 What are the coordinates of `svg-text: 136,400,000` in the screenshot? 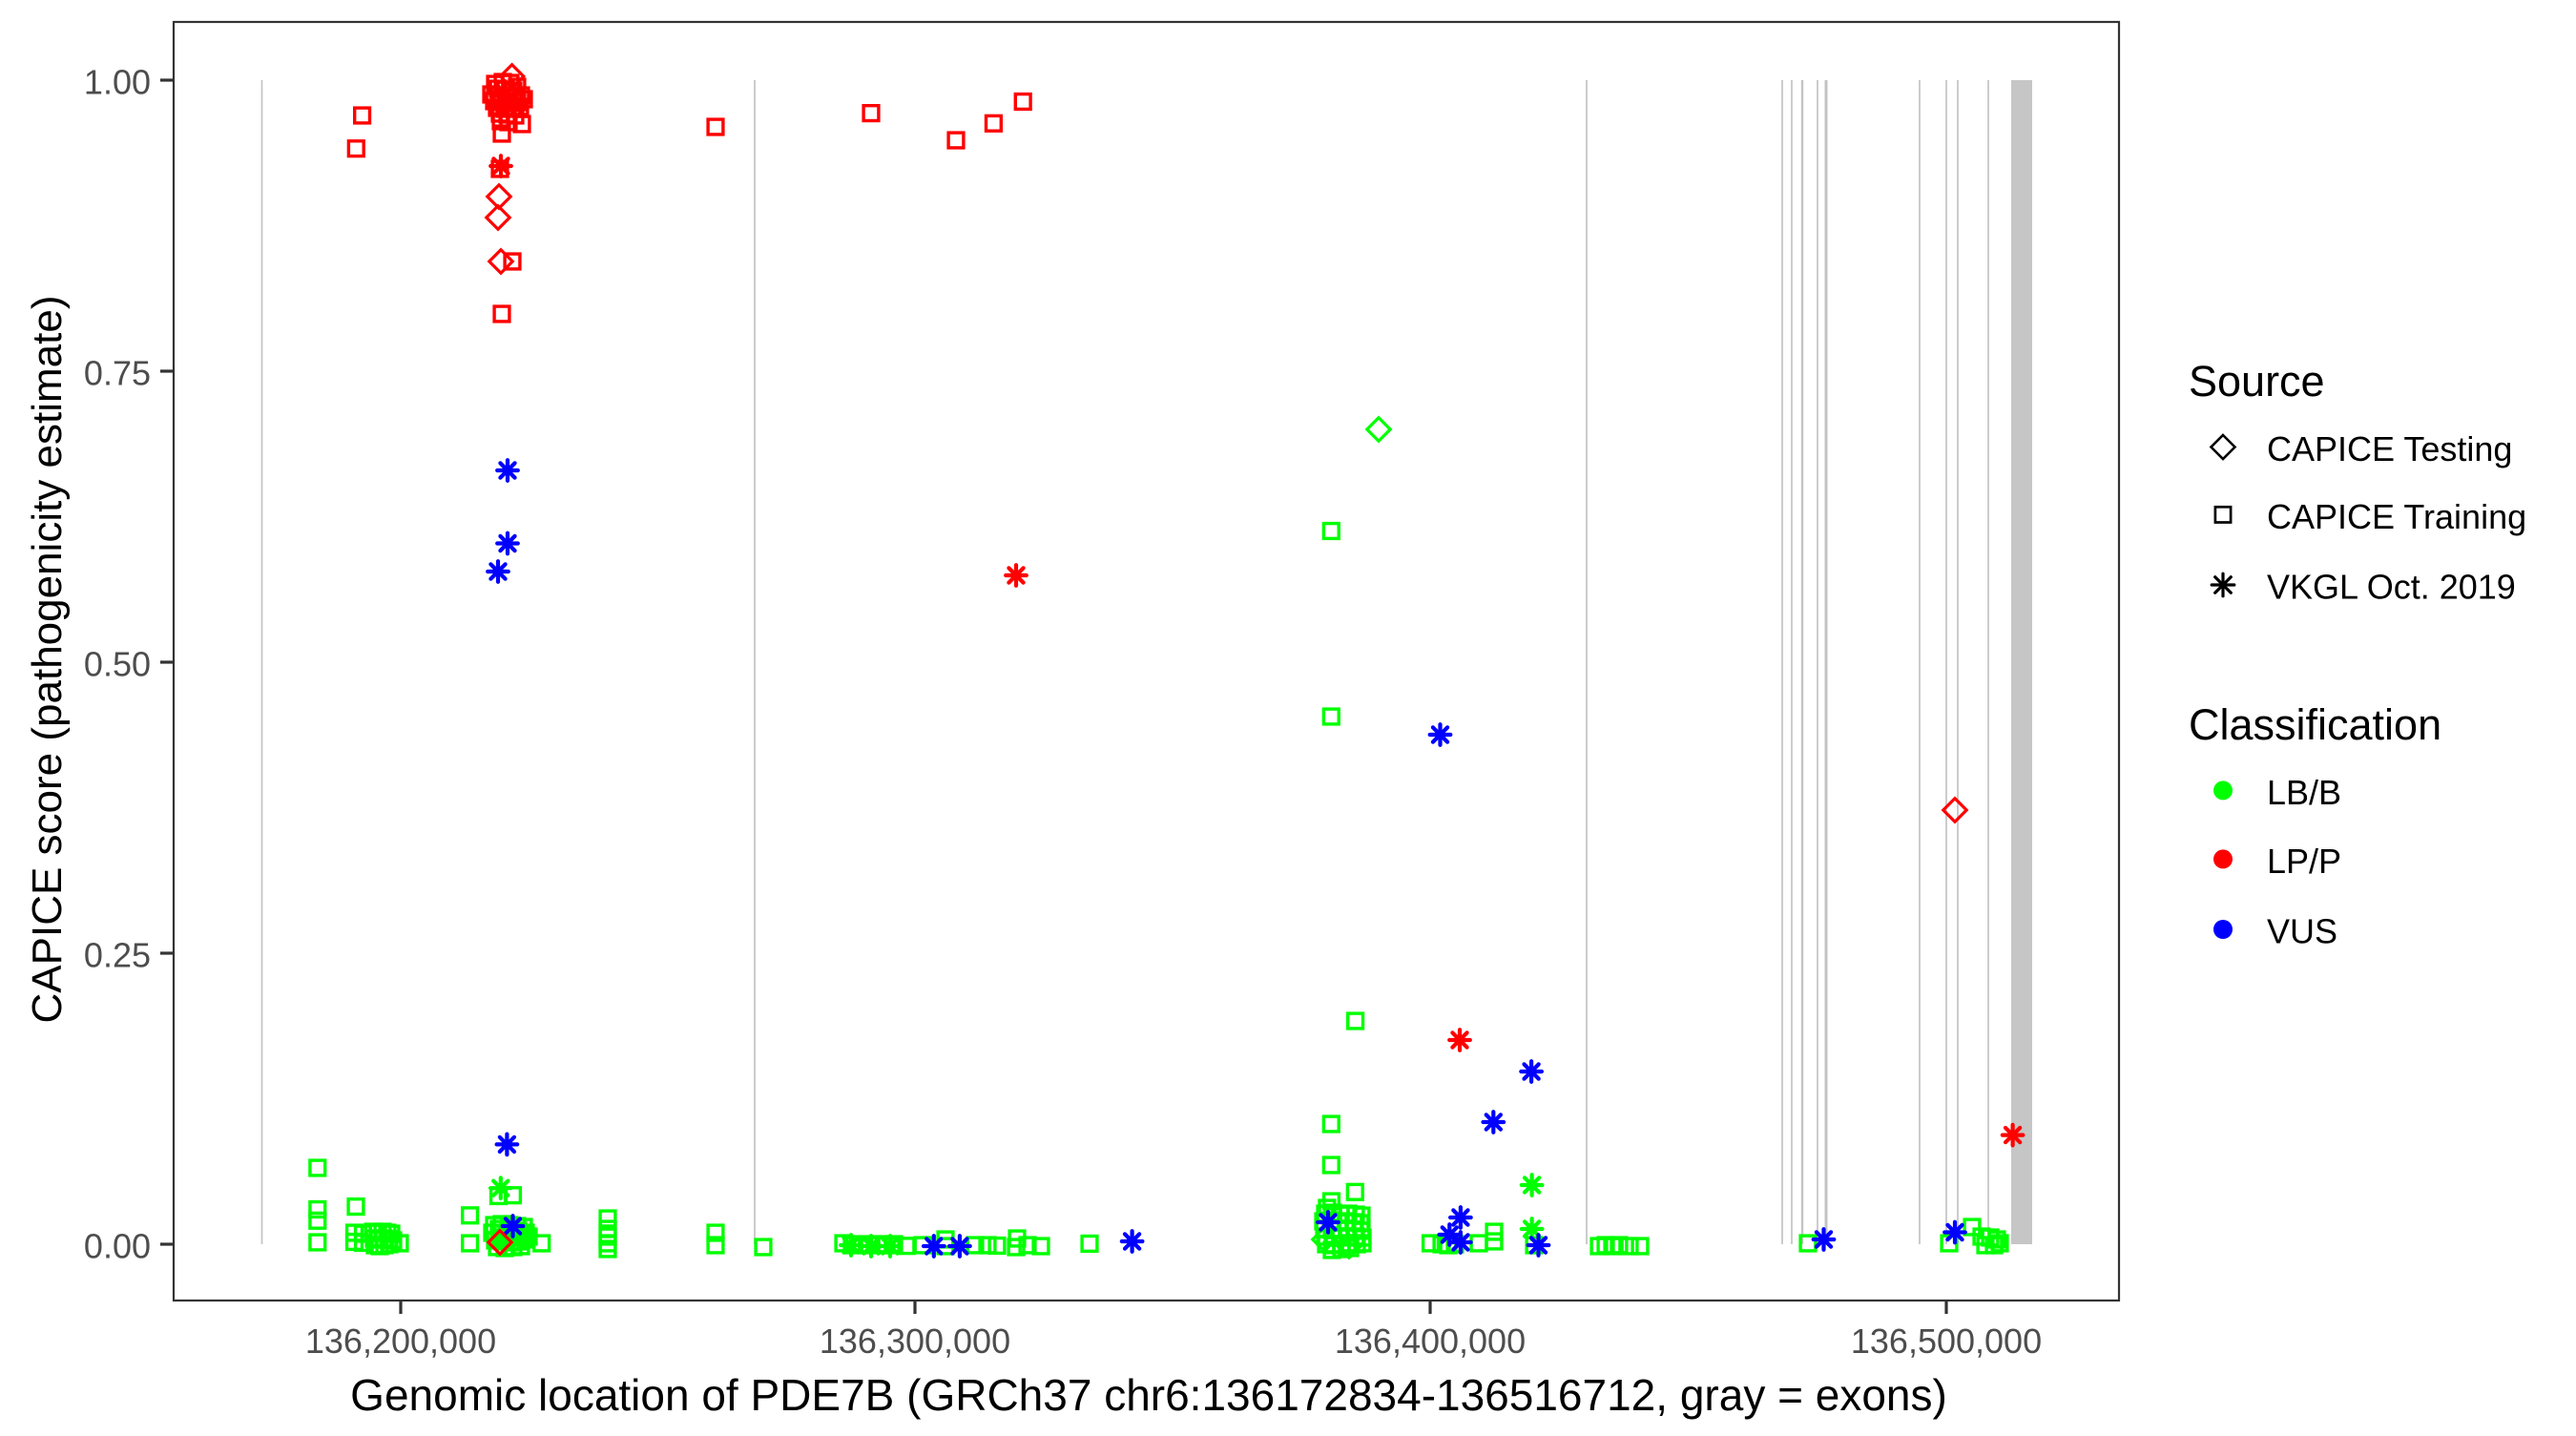 It's located at (1430, 1341).